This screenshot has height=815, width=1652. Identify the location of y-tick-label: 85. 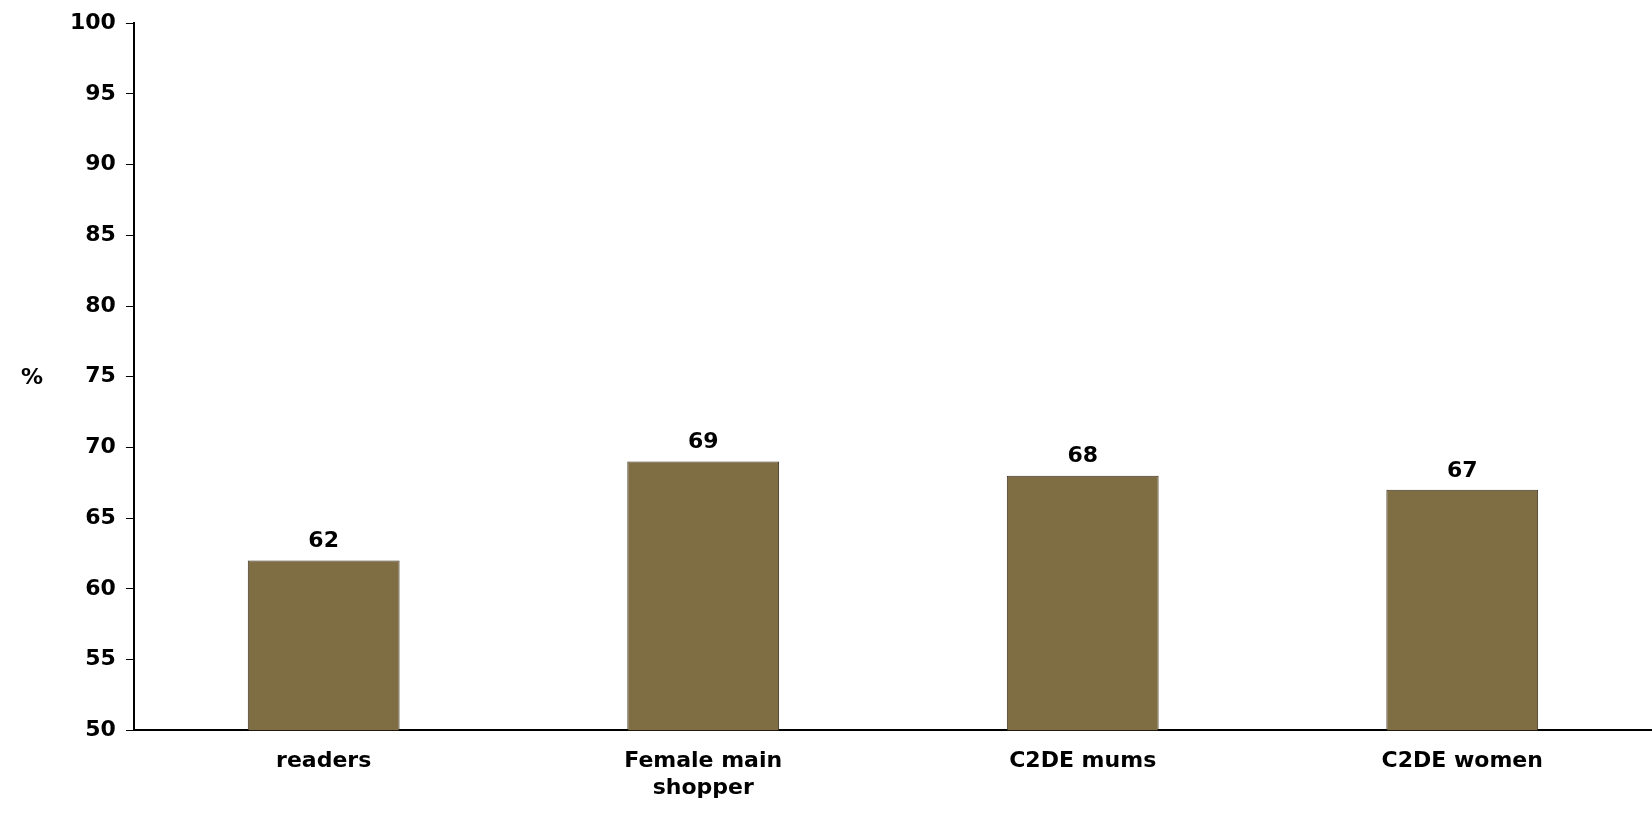
(100, 234).